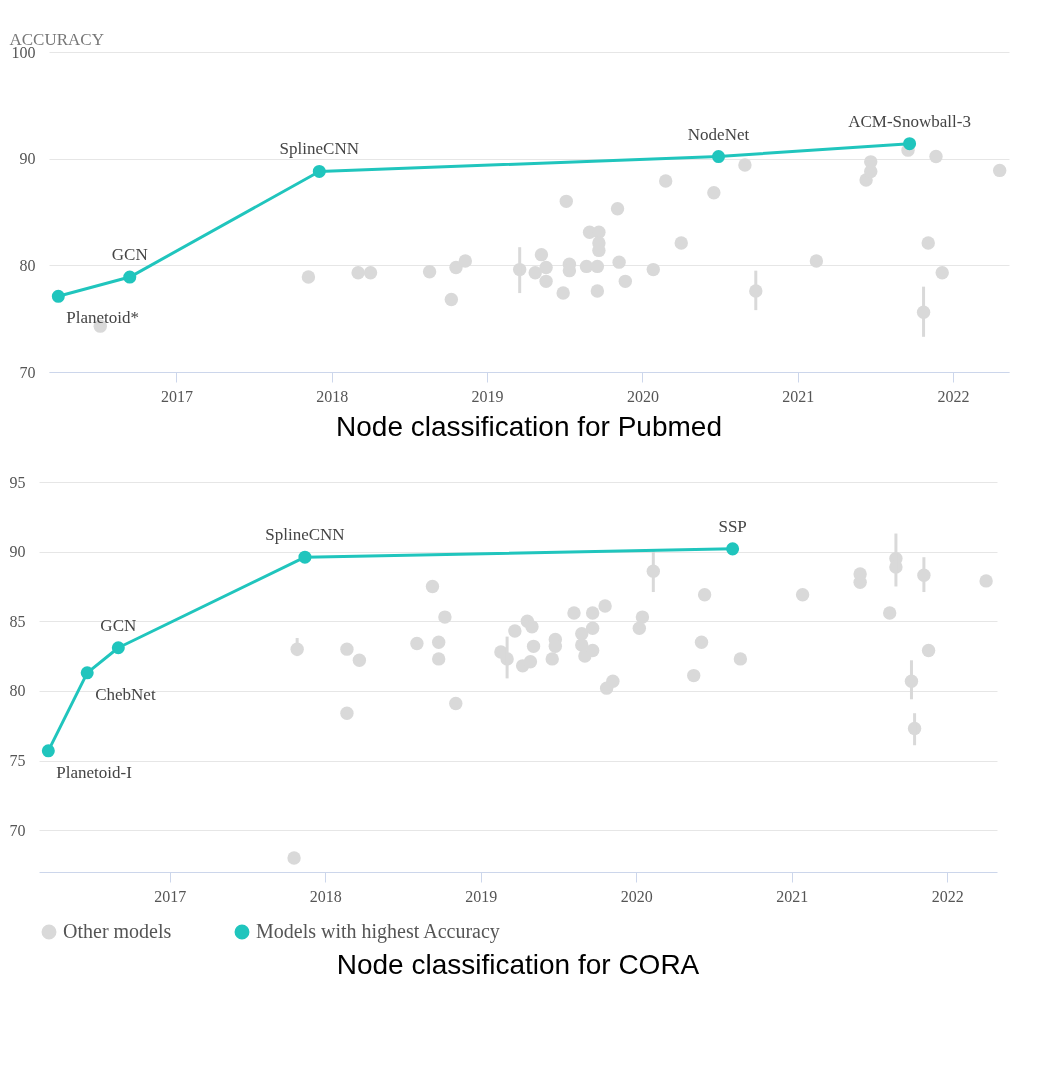 The width and height of the screenshot is (1047, 1088). What do you see at coordinates (117, 931) in the screenshot?
I see `legend-label: Other models` at bounding box center [117, 931].